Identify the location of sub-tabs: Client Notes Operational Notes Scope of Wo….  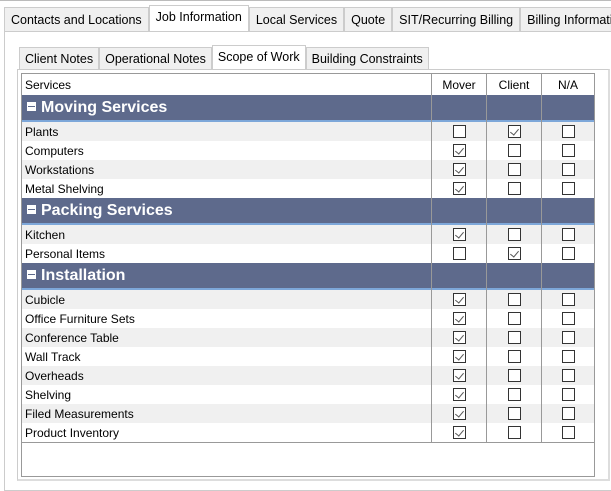
(224, 57).